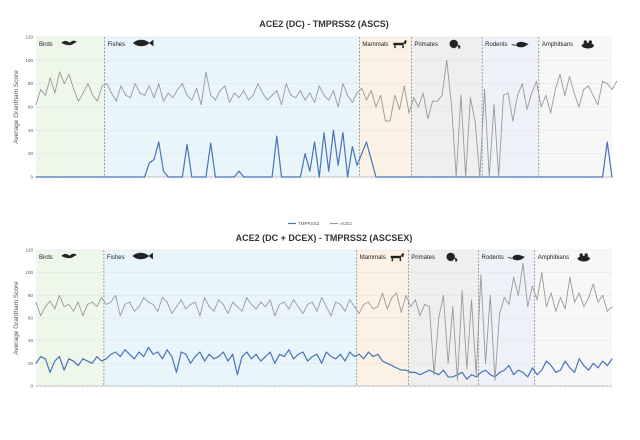 Image resolution: width=640 pixels, height=440 pixels. I want to click on frog-icon, so click(588, 44).